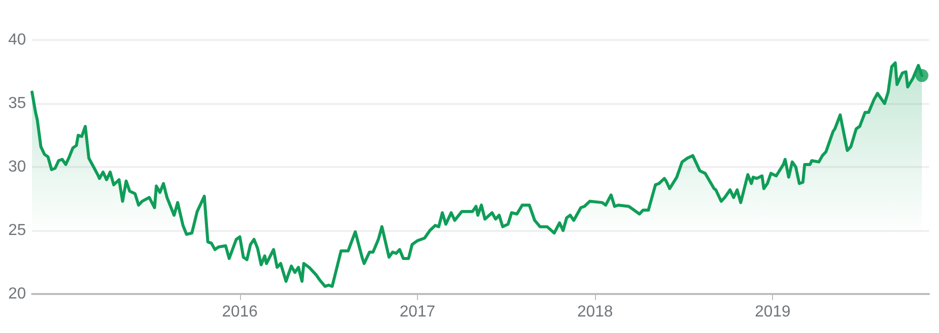 This screenshot has width=939, height=333. Describe the element at coordinates (17, 167) in the screenshot. I see `y-tick-label: 30` at that location.